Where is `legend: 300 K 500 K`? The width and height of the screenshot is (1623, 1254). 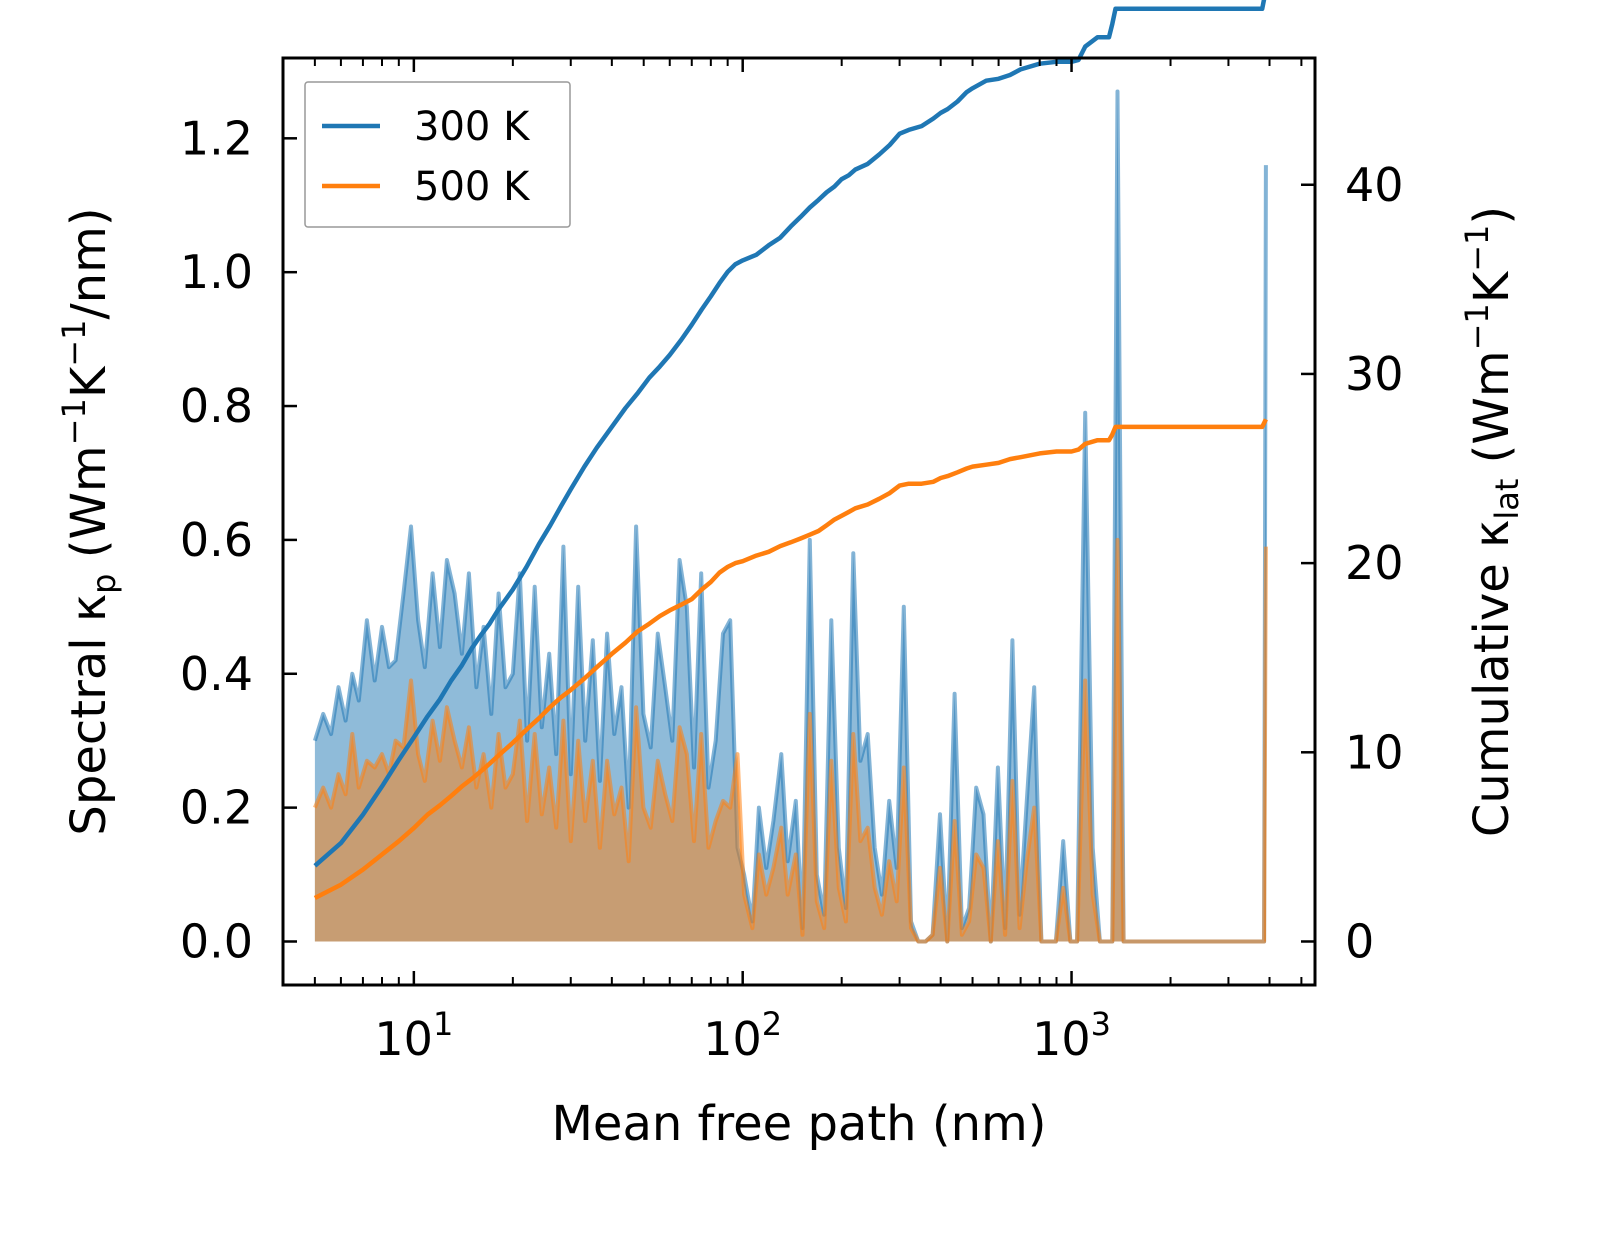
legend: 300 K 500 K is located at coordinates (437, 154).